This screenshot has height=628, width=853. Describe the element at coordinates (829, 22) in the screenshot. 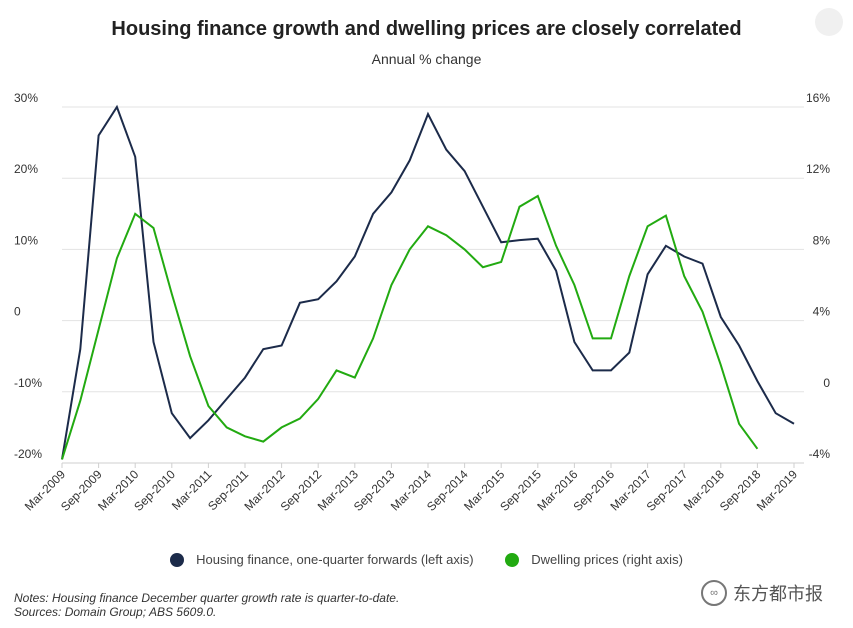

I see `corner-logo` at that location.